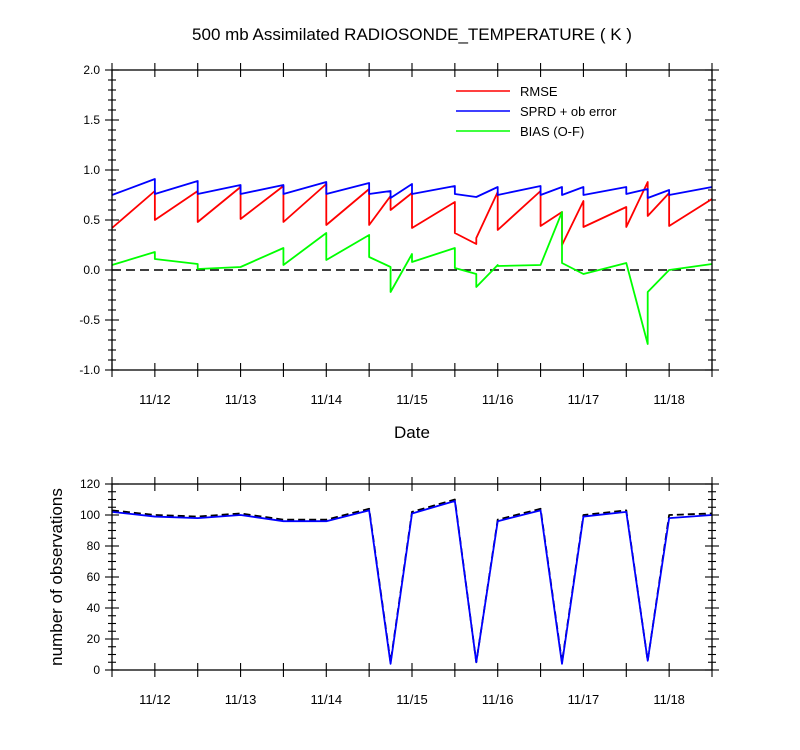 The image size is (800, 750). What do you see at coordinates (94, 546) in the screenshot?
I see `bottom-y-tick-label: 80` at bounding box center [94, 546].